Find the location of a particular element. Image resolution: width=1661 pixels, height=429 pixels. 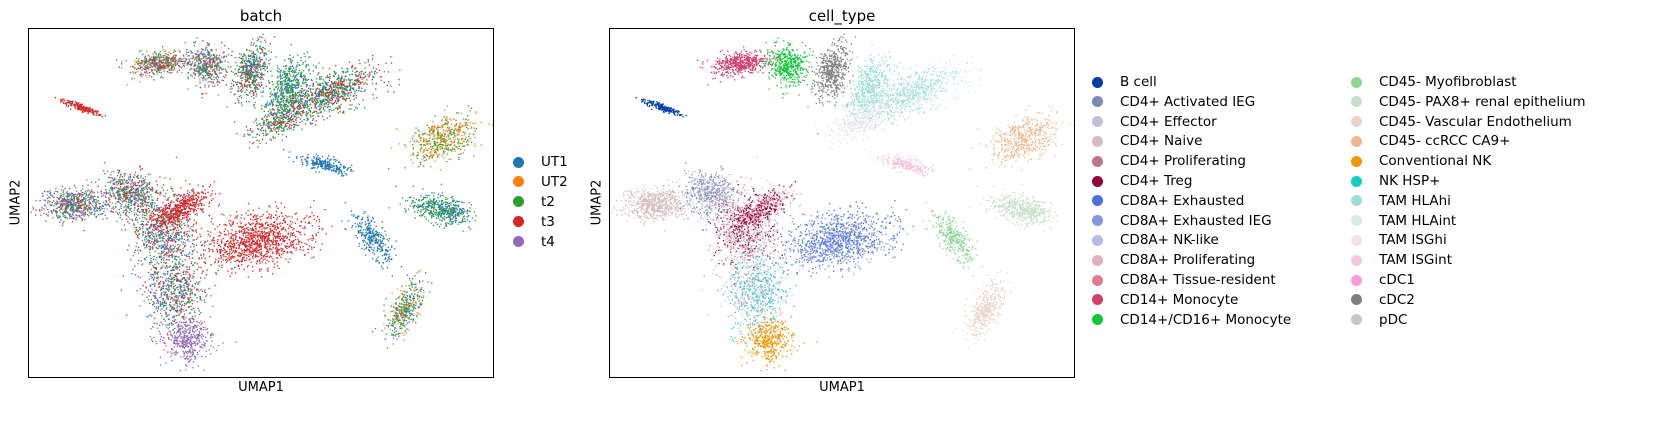

legend-item-cell-type-15: CD45- Vascular Endothelium is located at coordinates (1461, 122).